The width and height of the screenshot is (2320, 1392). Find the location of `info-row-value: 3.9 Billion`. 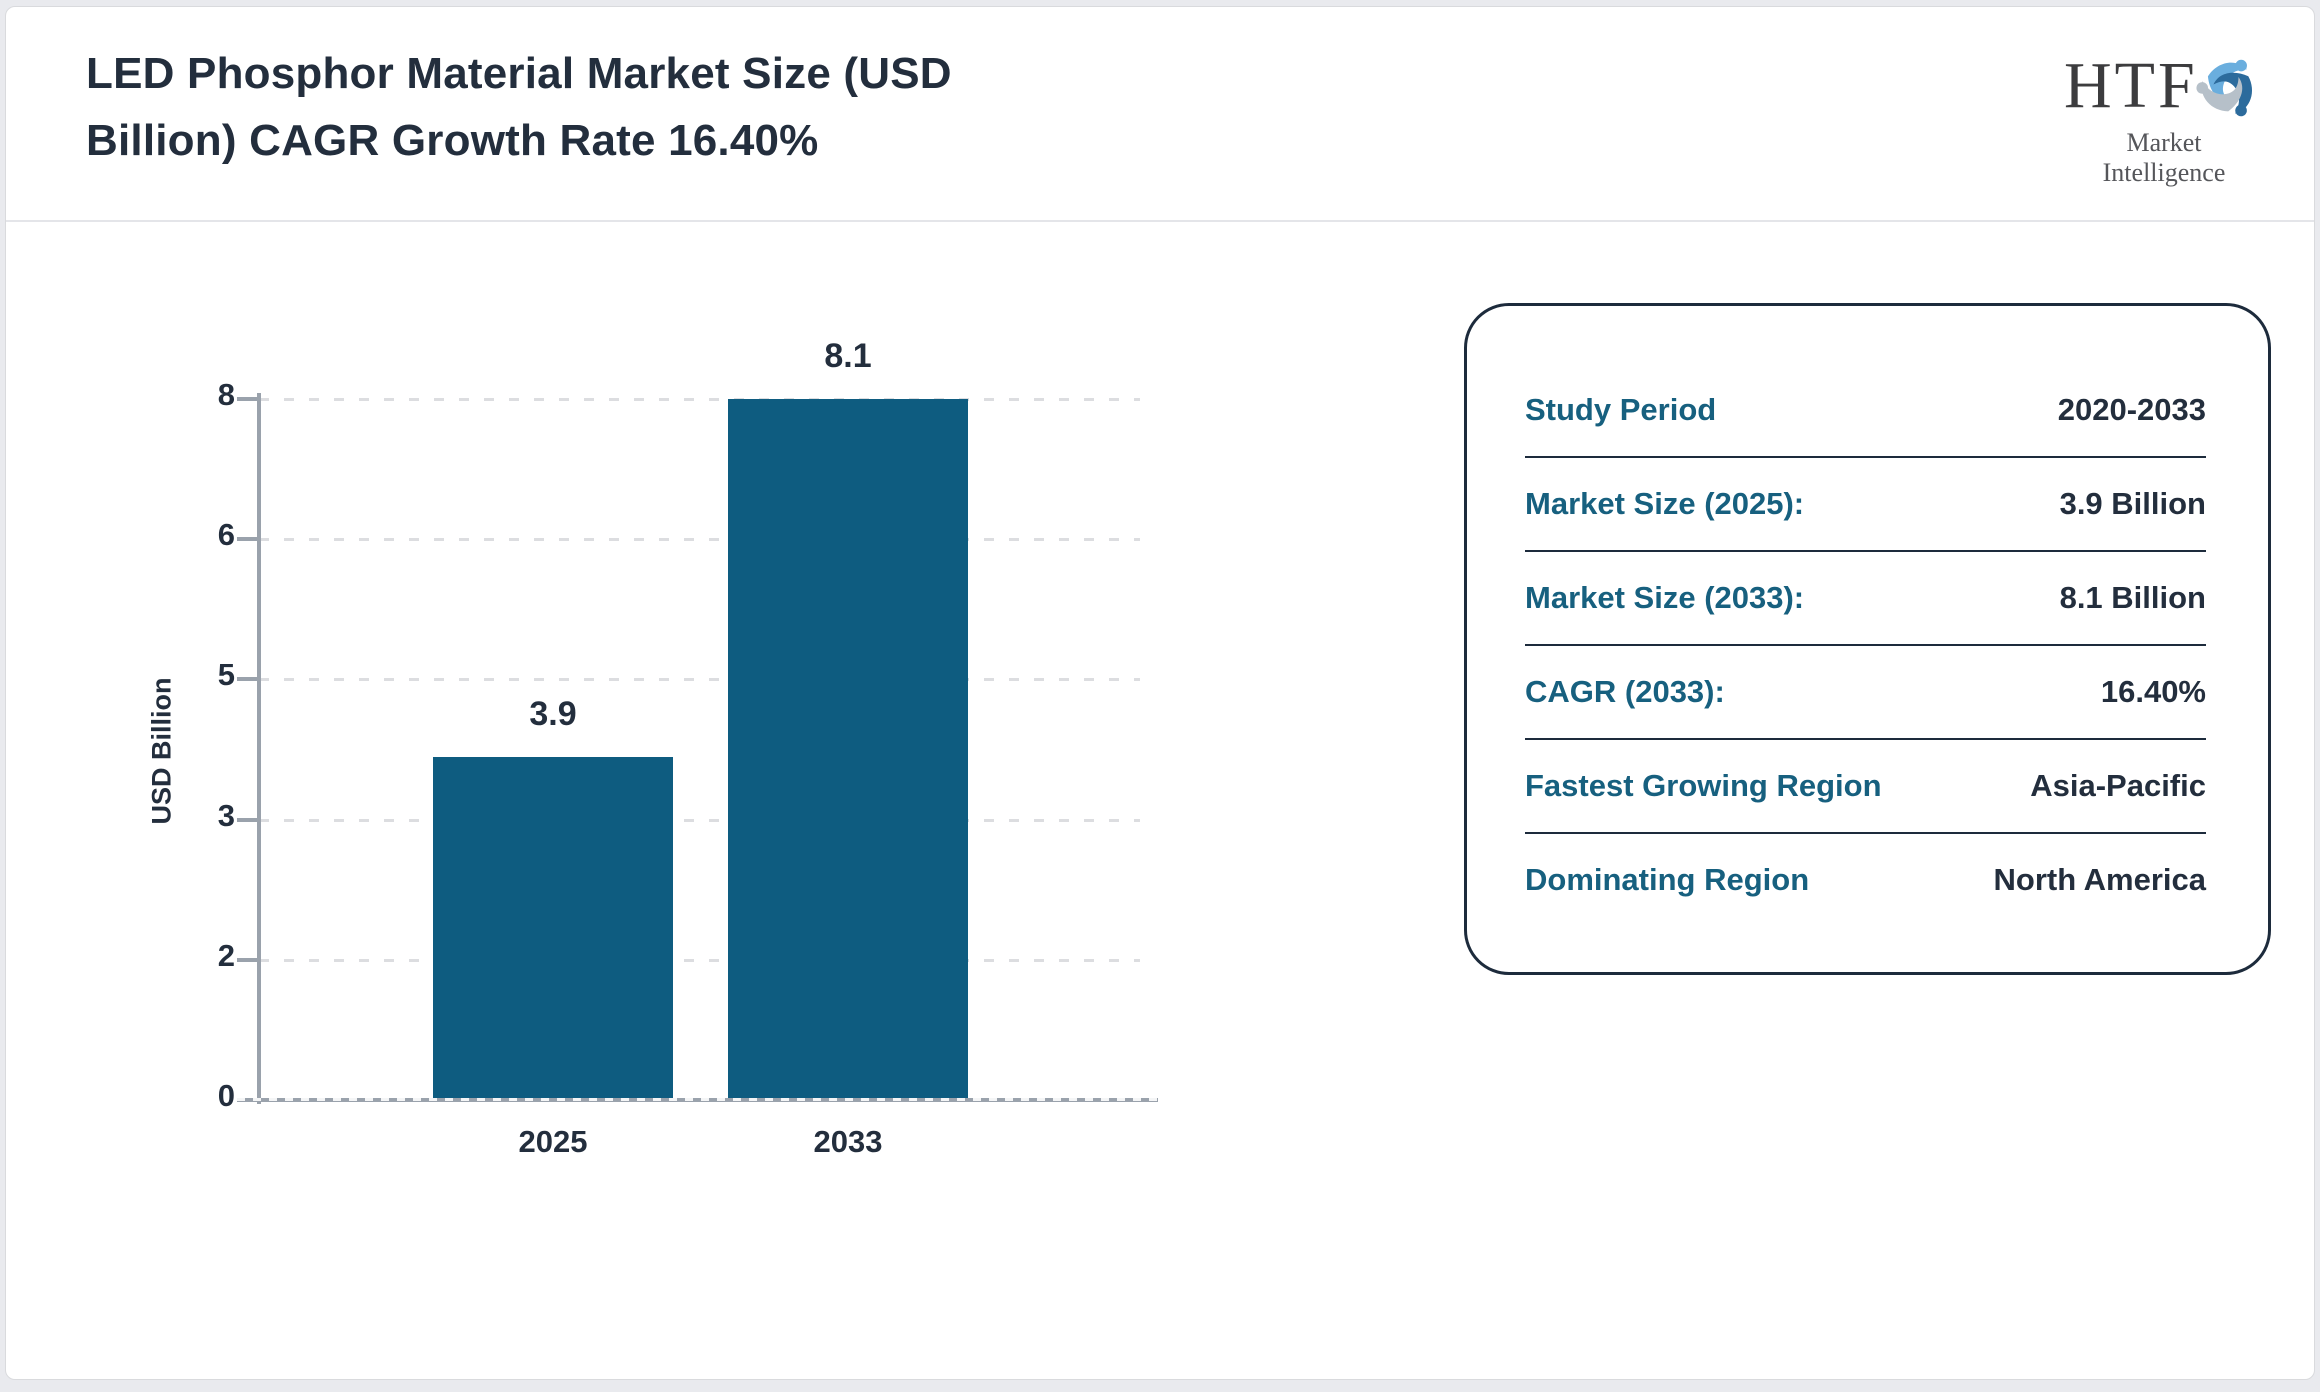

info-row-value: 3.9 Billion is located at coordinates (2132, 503).